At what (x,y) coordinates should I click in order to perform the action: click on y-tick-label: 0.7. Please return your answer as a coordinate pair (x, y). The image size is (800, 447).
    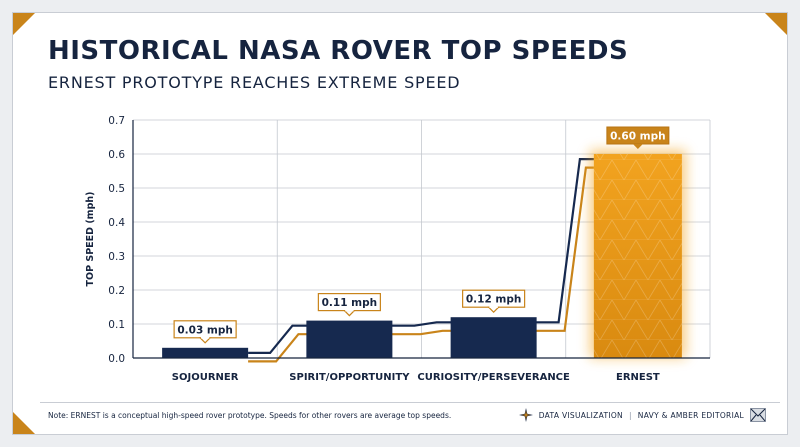
    Looking at the image, I should click on (116, 121).